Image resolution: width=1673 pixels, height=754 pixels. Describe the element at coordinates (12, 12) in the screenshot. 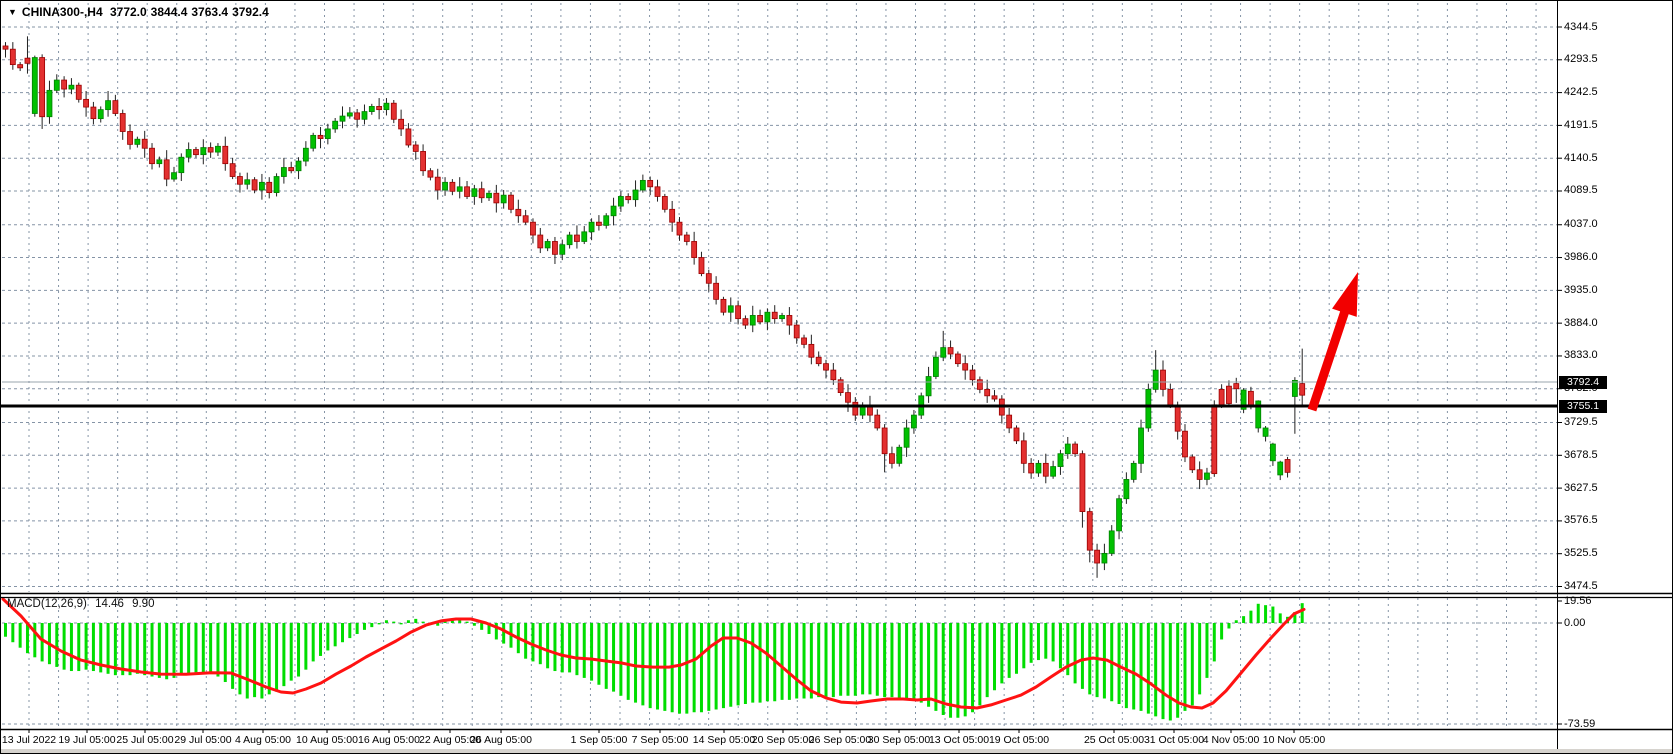

I see `symbol-dropdown-icon: ▼` at that location.